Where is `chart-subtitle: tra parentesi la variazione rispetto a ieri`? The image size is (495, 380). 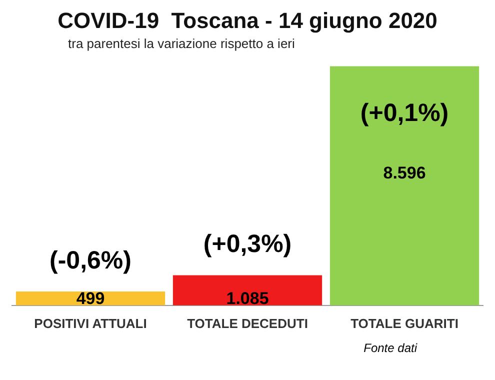
chart-subtitle: tra parentesi la variazione rispetto a ieri is located at coordinates (182, 43).